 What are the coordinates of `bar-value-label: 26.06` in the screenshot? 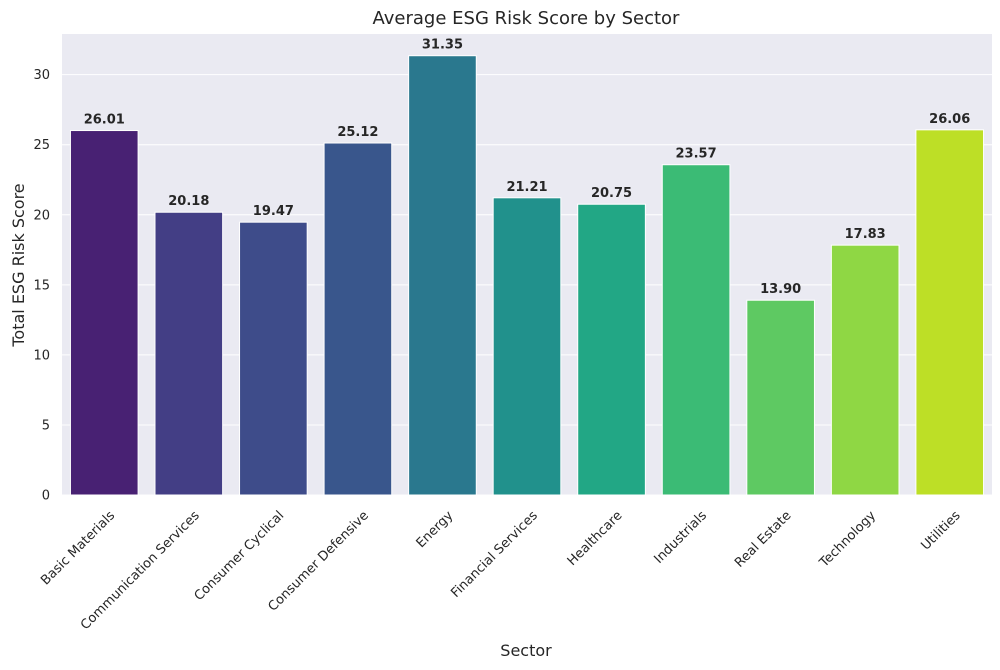 It's located at (949, 119).